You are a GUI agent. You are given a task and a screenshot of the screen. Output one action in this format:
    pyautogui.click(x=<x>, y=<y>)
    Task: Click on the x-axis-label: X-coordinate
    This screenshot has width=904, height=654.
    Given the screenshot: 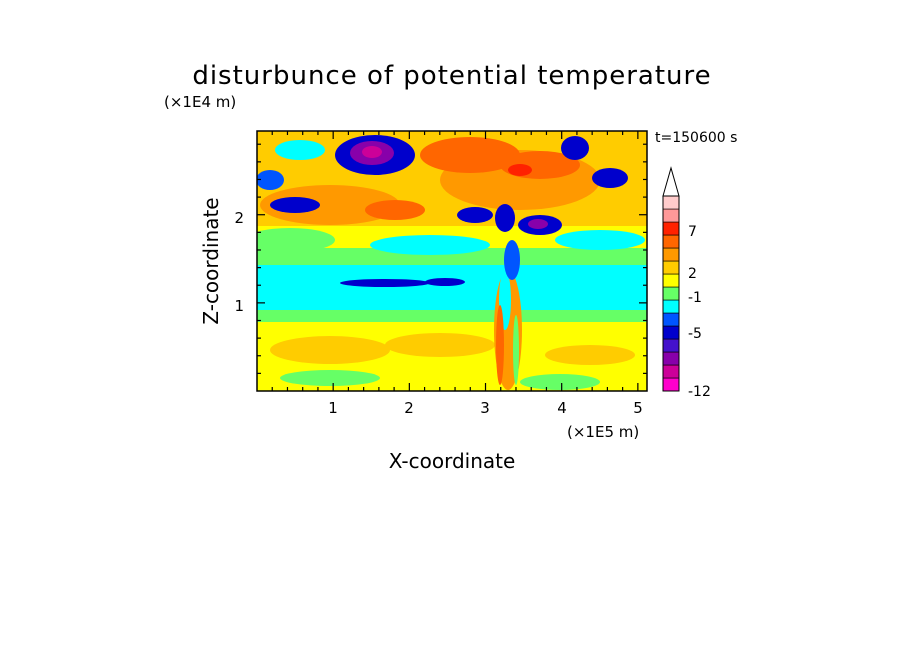 What is the action you would take?
    pyautogui.click(x=452, y=461)
    